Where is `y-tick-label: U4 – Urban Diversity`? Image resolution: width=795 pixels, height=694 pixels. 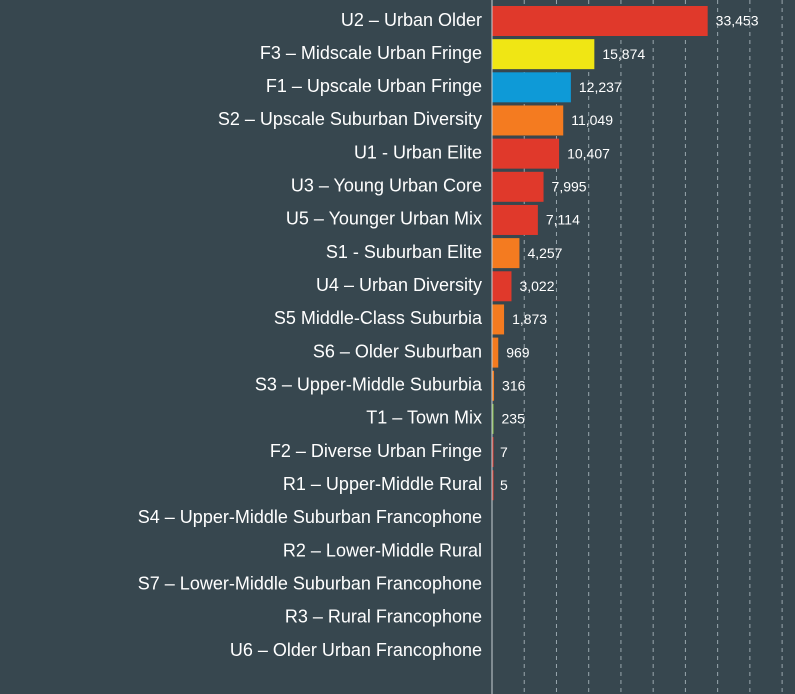
y-tick-label: U4 – Urban Diversity is located at coordinates (399, 285).